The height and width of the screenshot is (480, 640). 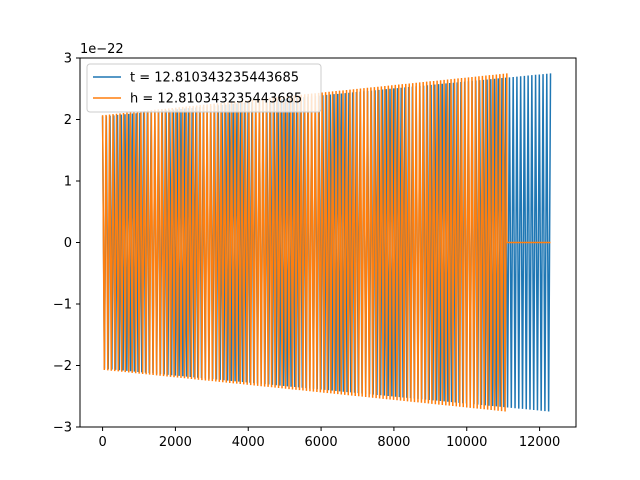 I want to click on x-tick-label: 12000, so click(x=539, y=442).